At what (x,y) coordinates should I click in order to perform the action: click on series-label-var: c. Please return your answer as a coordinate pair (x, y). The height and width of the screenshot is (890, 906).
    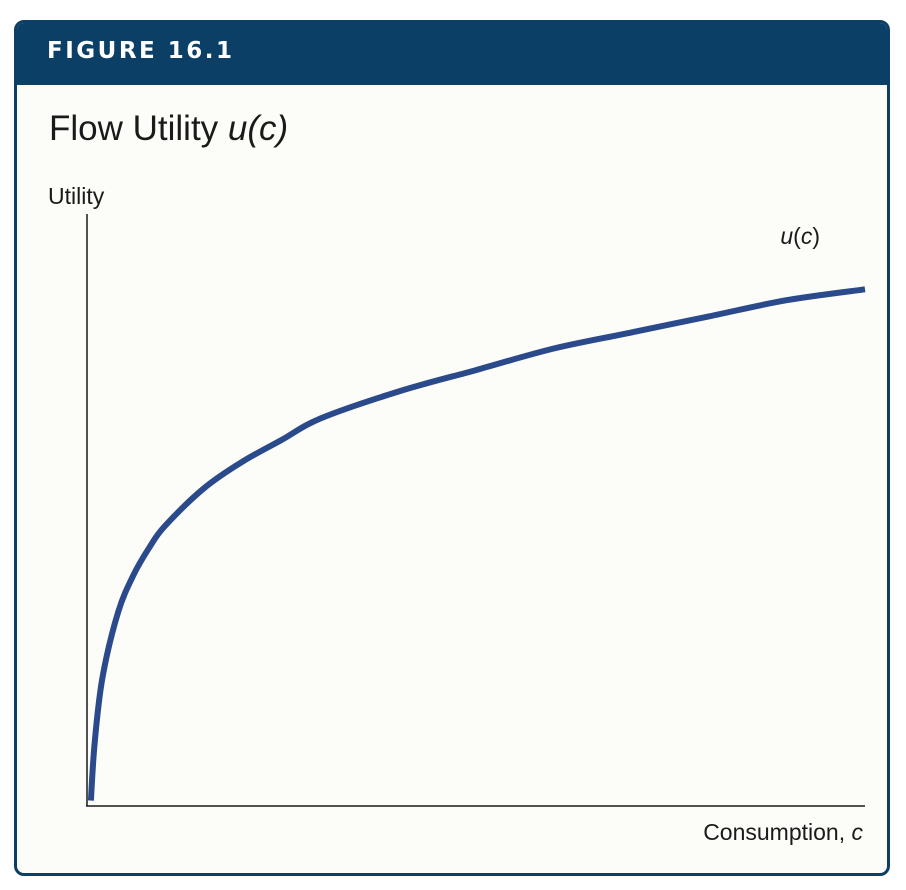
    Looking at the image, I should click on (807, 236).